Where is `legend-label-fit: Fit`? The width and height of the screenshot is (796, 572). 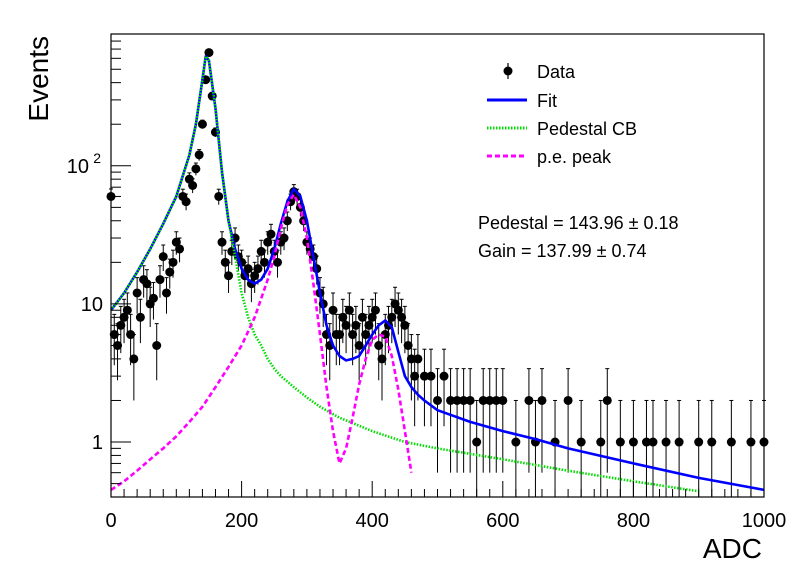
legend-label-fit: Fit is located at coordinates (547, 101).